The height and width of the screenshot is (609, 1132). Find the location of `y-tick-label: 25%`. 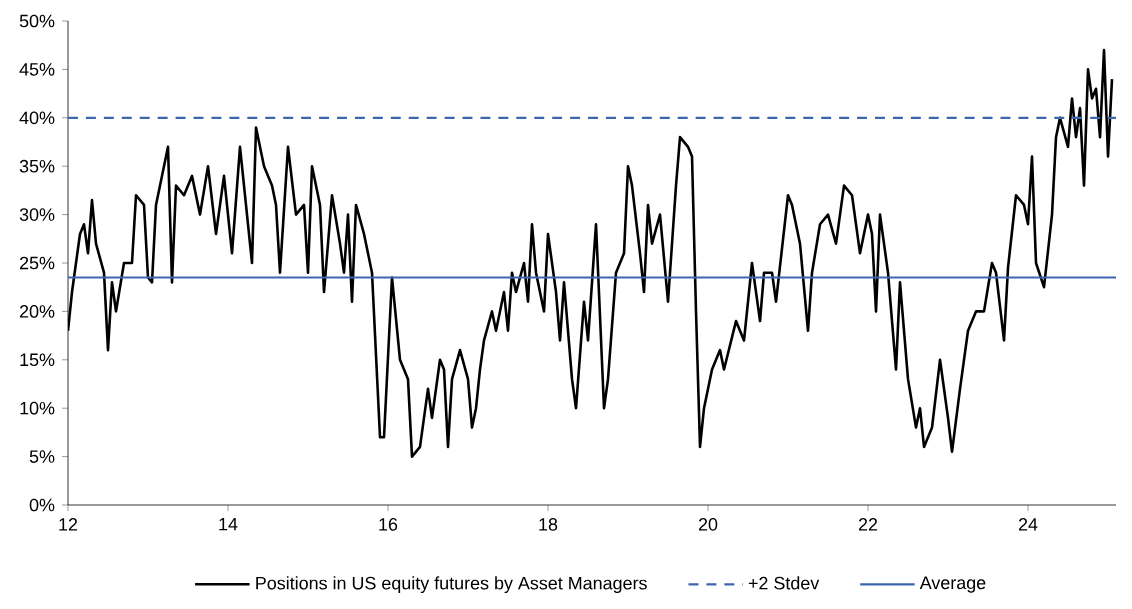

y-tick-label: 25% is located at coordinates (37, 263).